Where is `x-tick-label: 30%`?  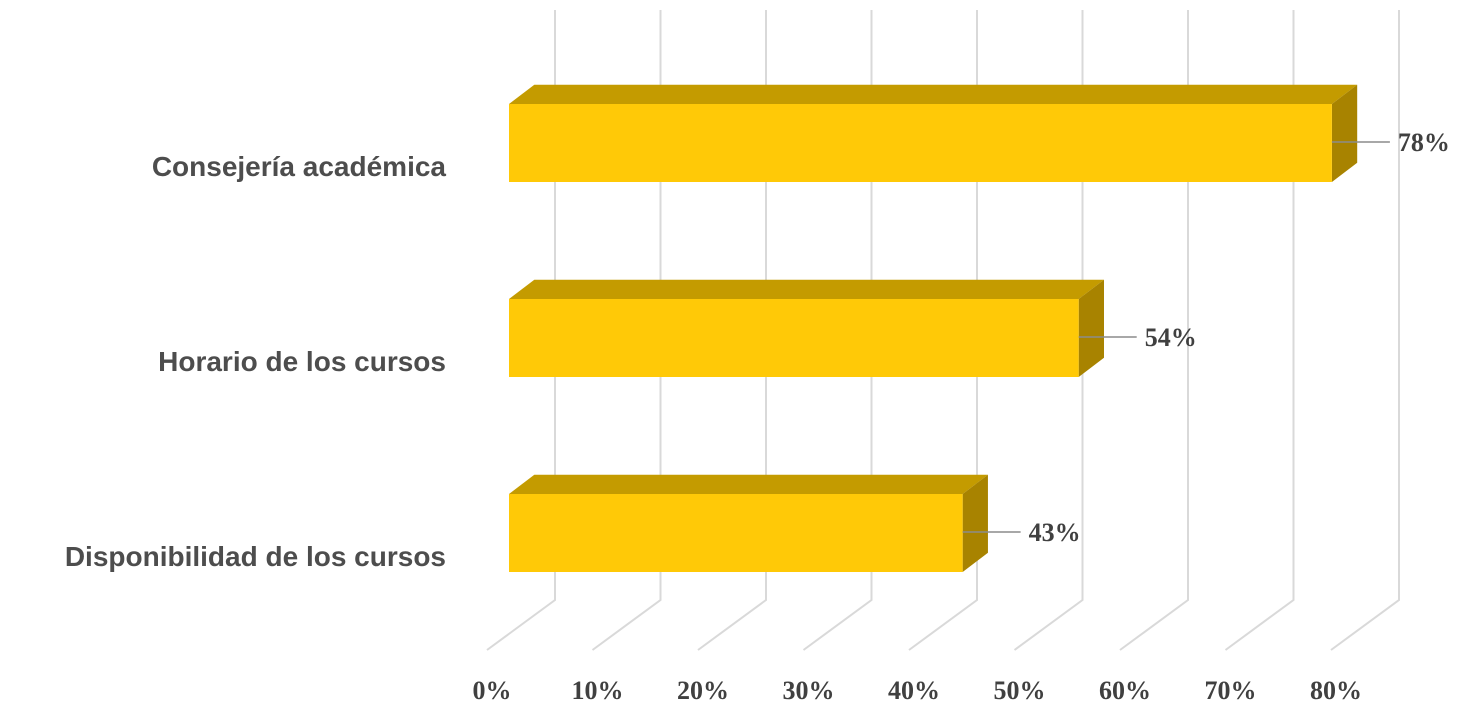 x-tick-label: 30% is located at coordinates (809, 689).